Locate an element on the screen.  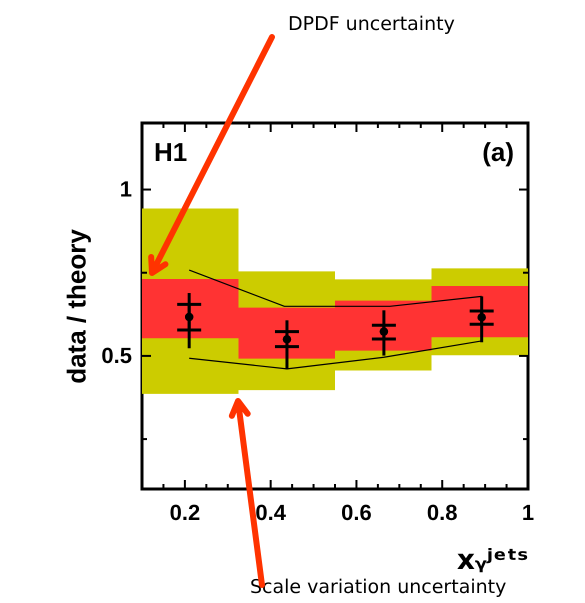
x-tick-label: 0.4 is located at coordinates (271, 512).